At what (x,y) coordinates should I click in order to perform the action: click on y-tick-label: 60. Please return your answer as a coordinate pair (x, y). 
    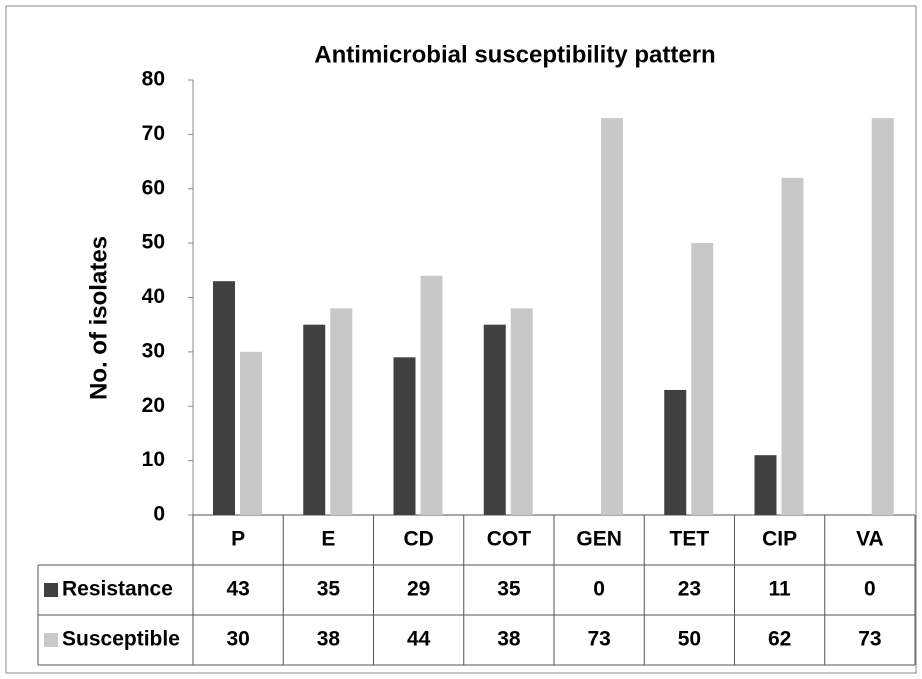
    Looking at the image, I should click on (153, 187).